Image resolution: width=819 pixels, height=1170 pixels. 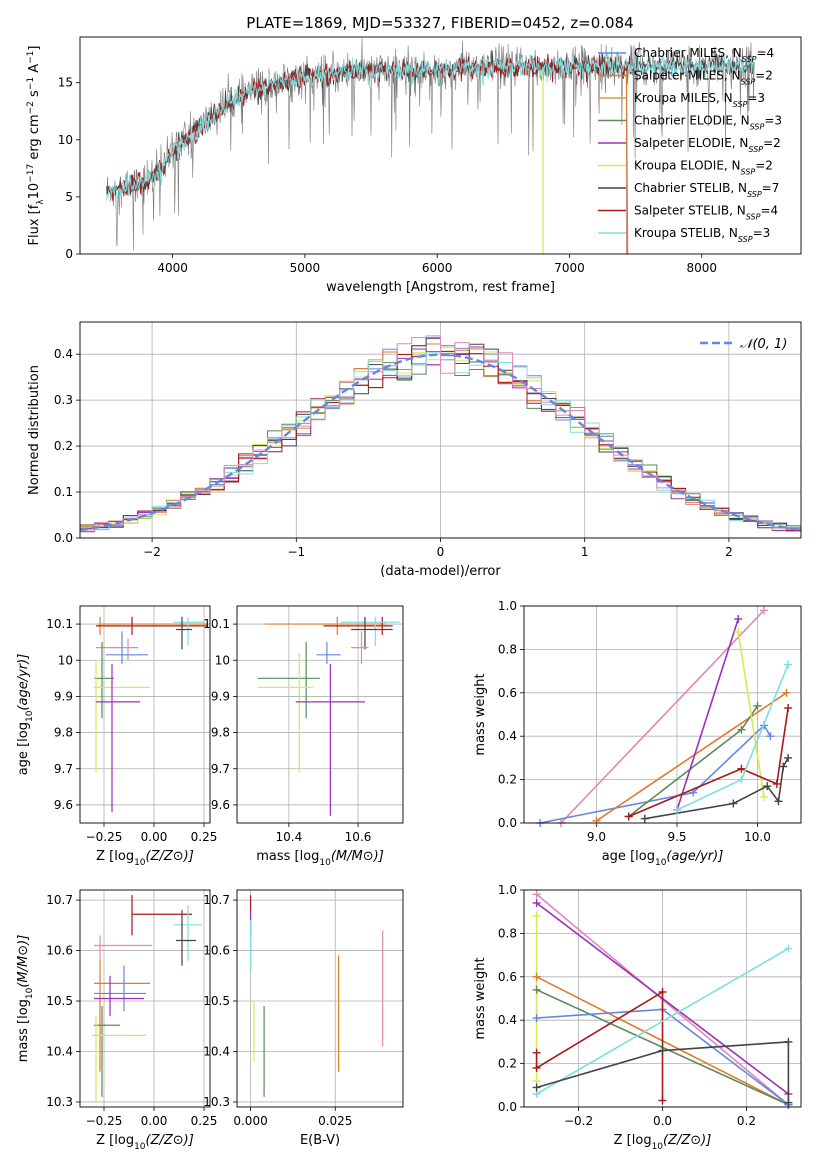 I want to click on legend-entry: Chabrier STELIB, NSSP=7, so click(x=706, y=190).